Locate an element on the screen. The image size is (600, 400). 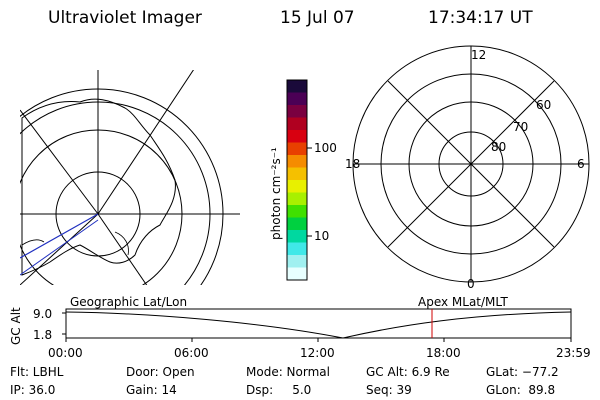
timeline-xtick-1200: 12:00 is located at coordinates (317, 353).